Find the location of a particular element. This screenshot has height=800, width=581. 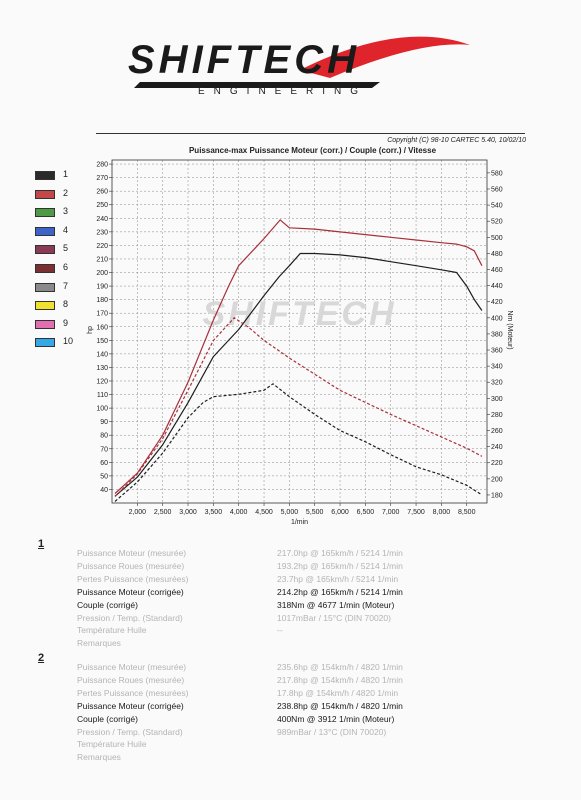

logo-swoosh is located at coordinates (302, 62).